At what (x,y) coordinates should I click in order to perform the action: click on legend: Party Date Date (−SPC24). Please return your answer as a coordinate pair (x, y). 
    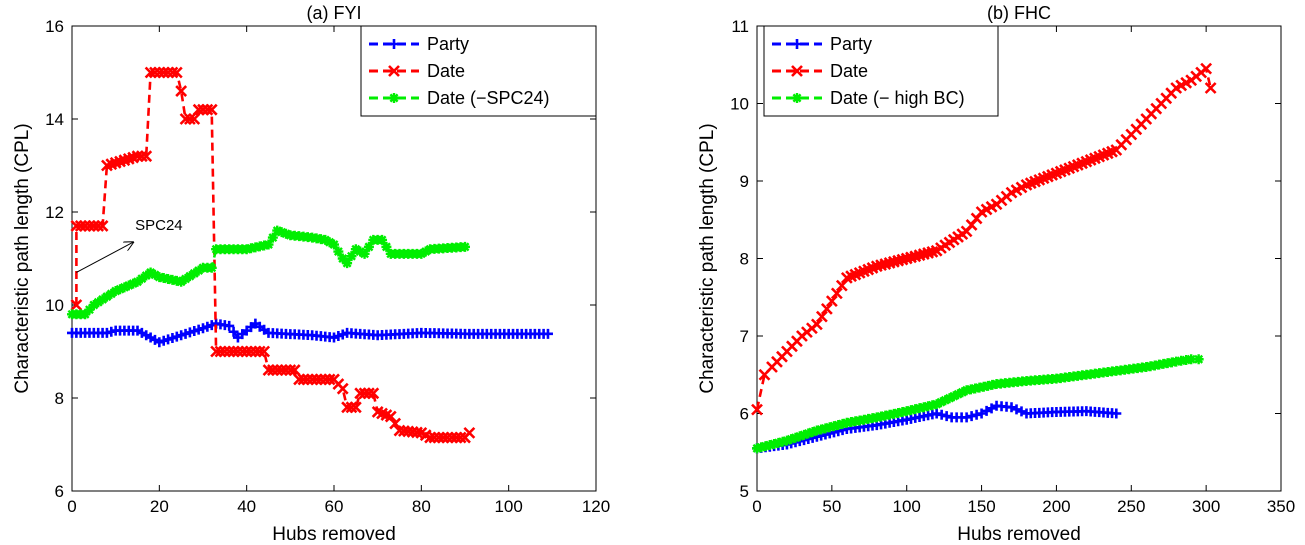
    Looking at the image, I should click on (478, 71).